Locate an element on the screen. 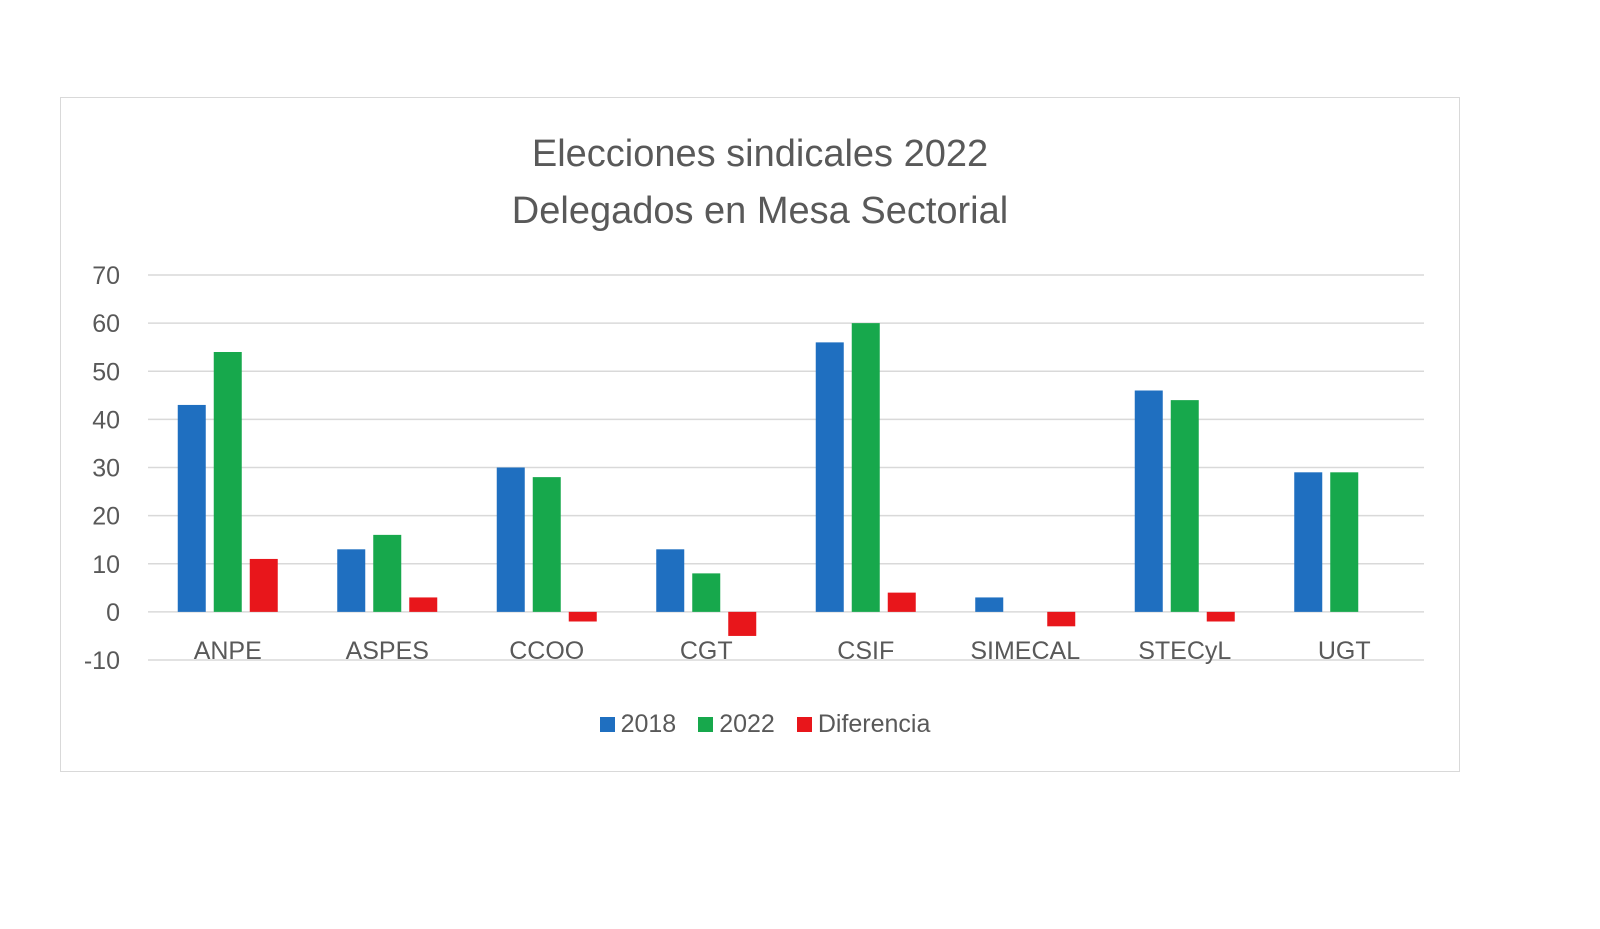 This screenshot has width=1600, height=929. y-tick-label: 70 is located at coordinates (106, 276).